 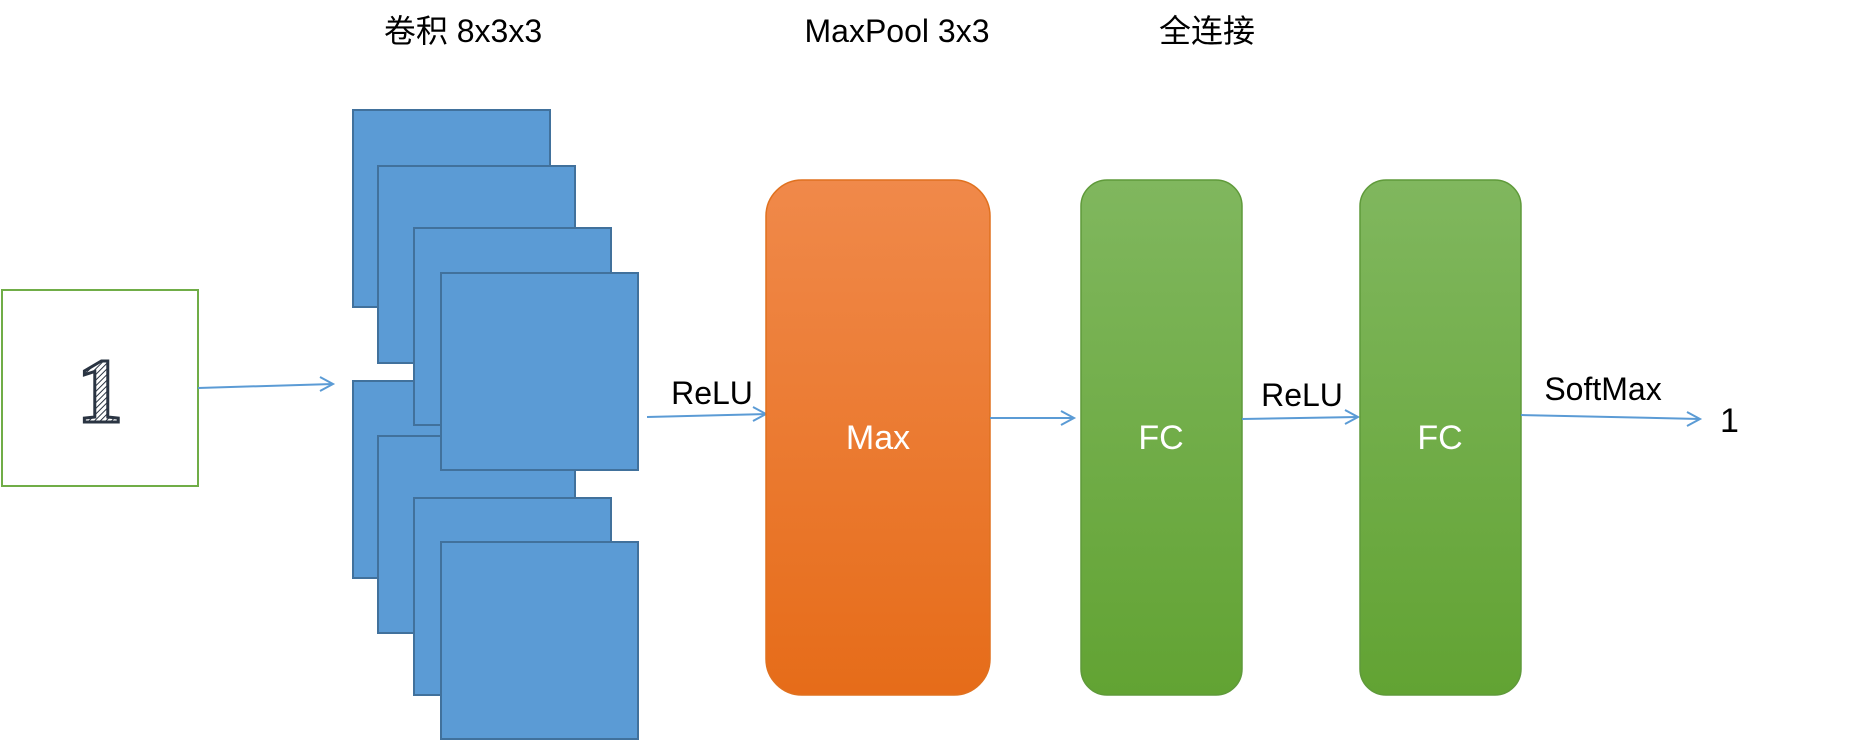 I want to click on edge-label-softmax: SoftMax, so click(x=1602, y=389).